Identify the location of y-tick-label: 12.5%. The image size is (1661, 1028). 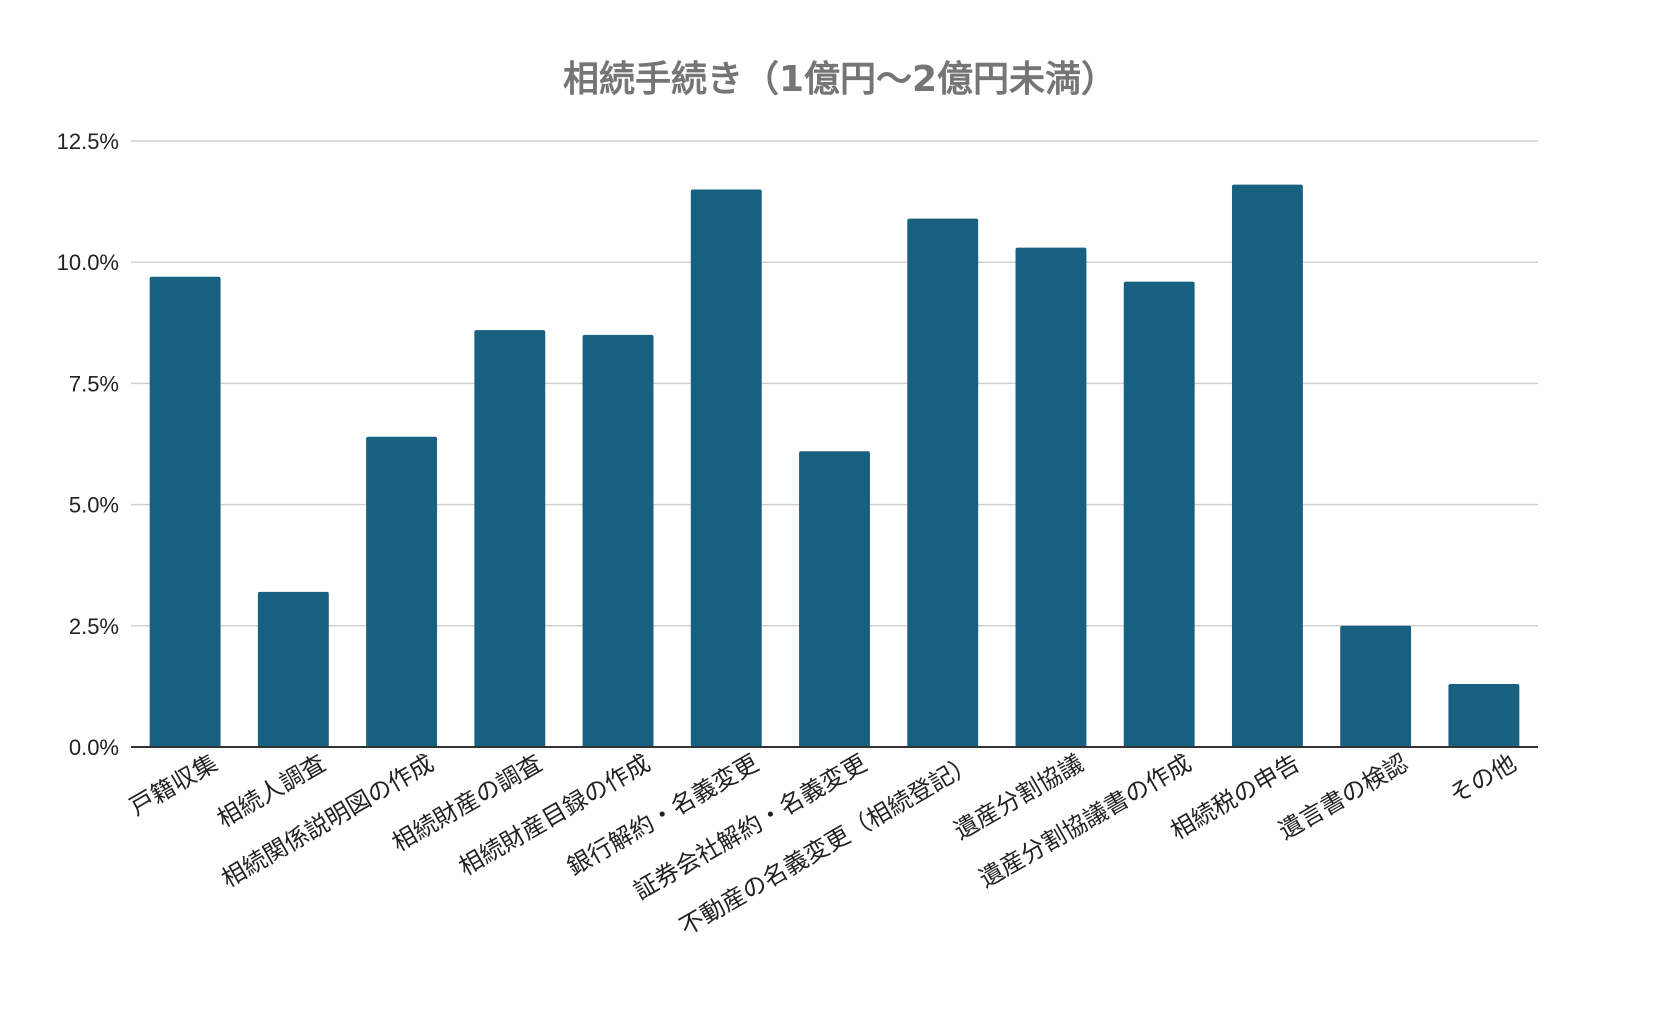
(88, 141).